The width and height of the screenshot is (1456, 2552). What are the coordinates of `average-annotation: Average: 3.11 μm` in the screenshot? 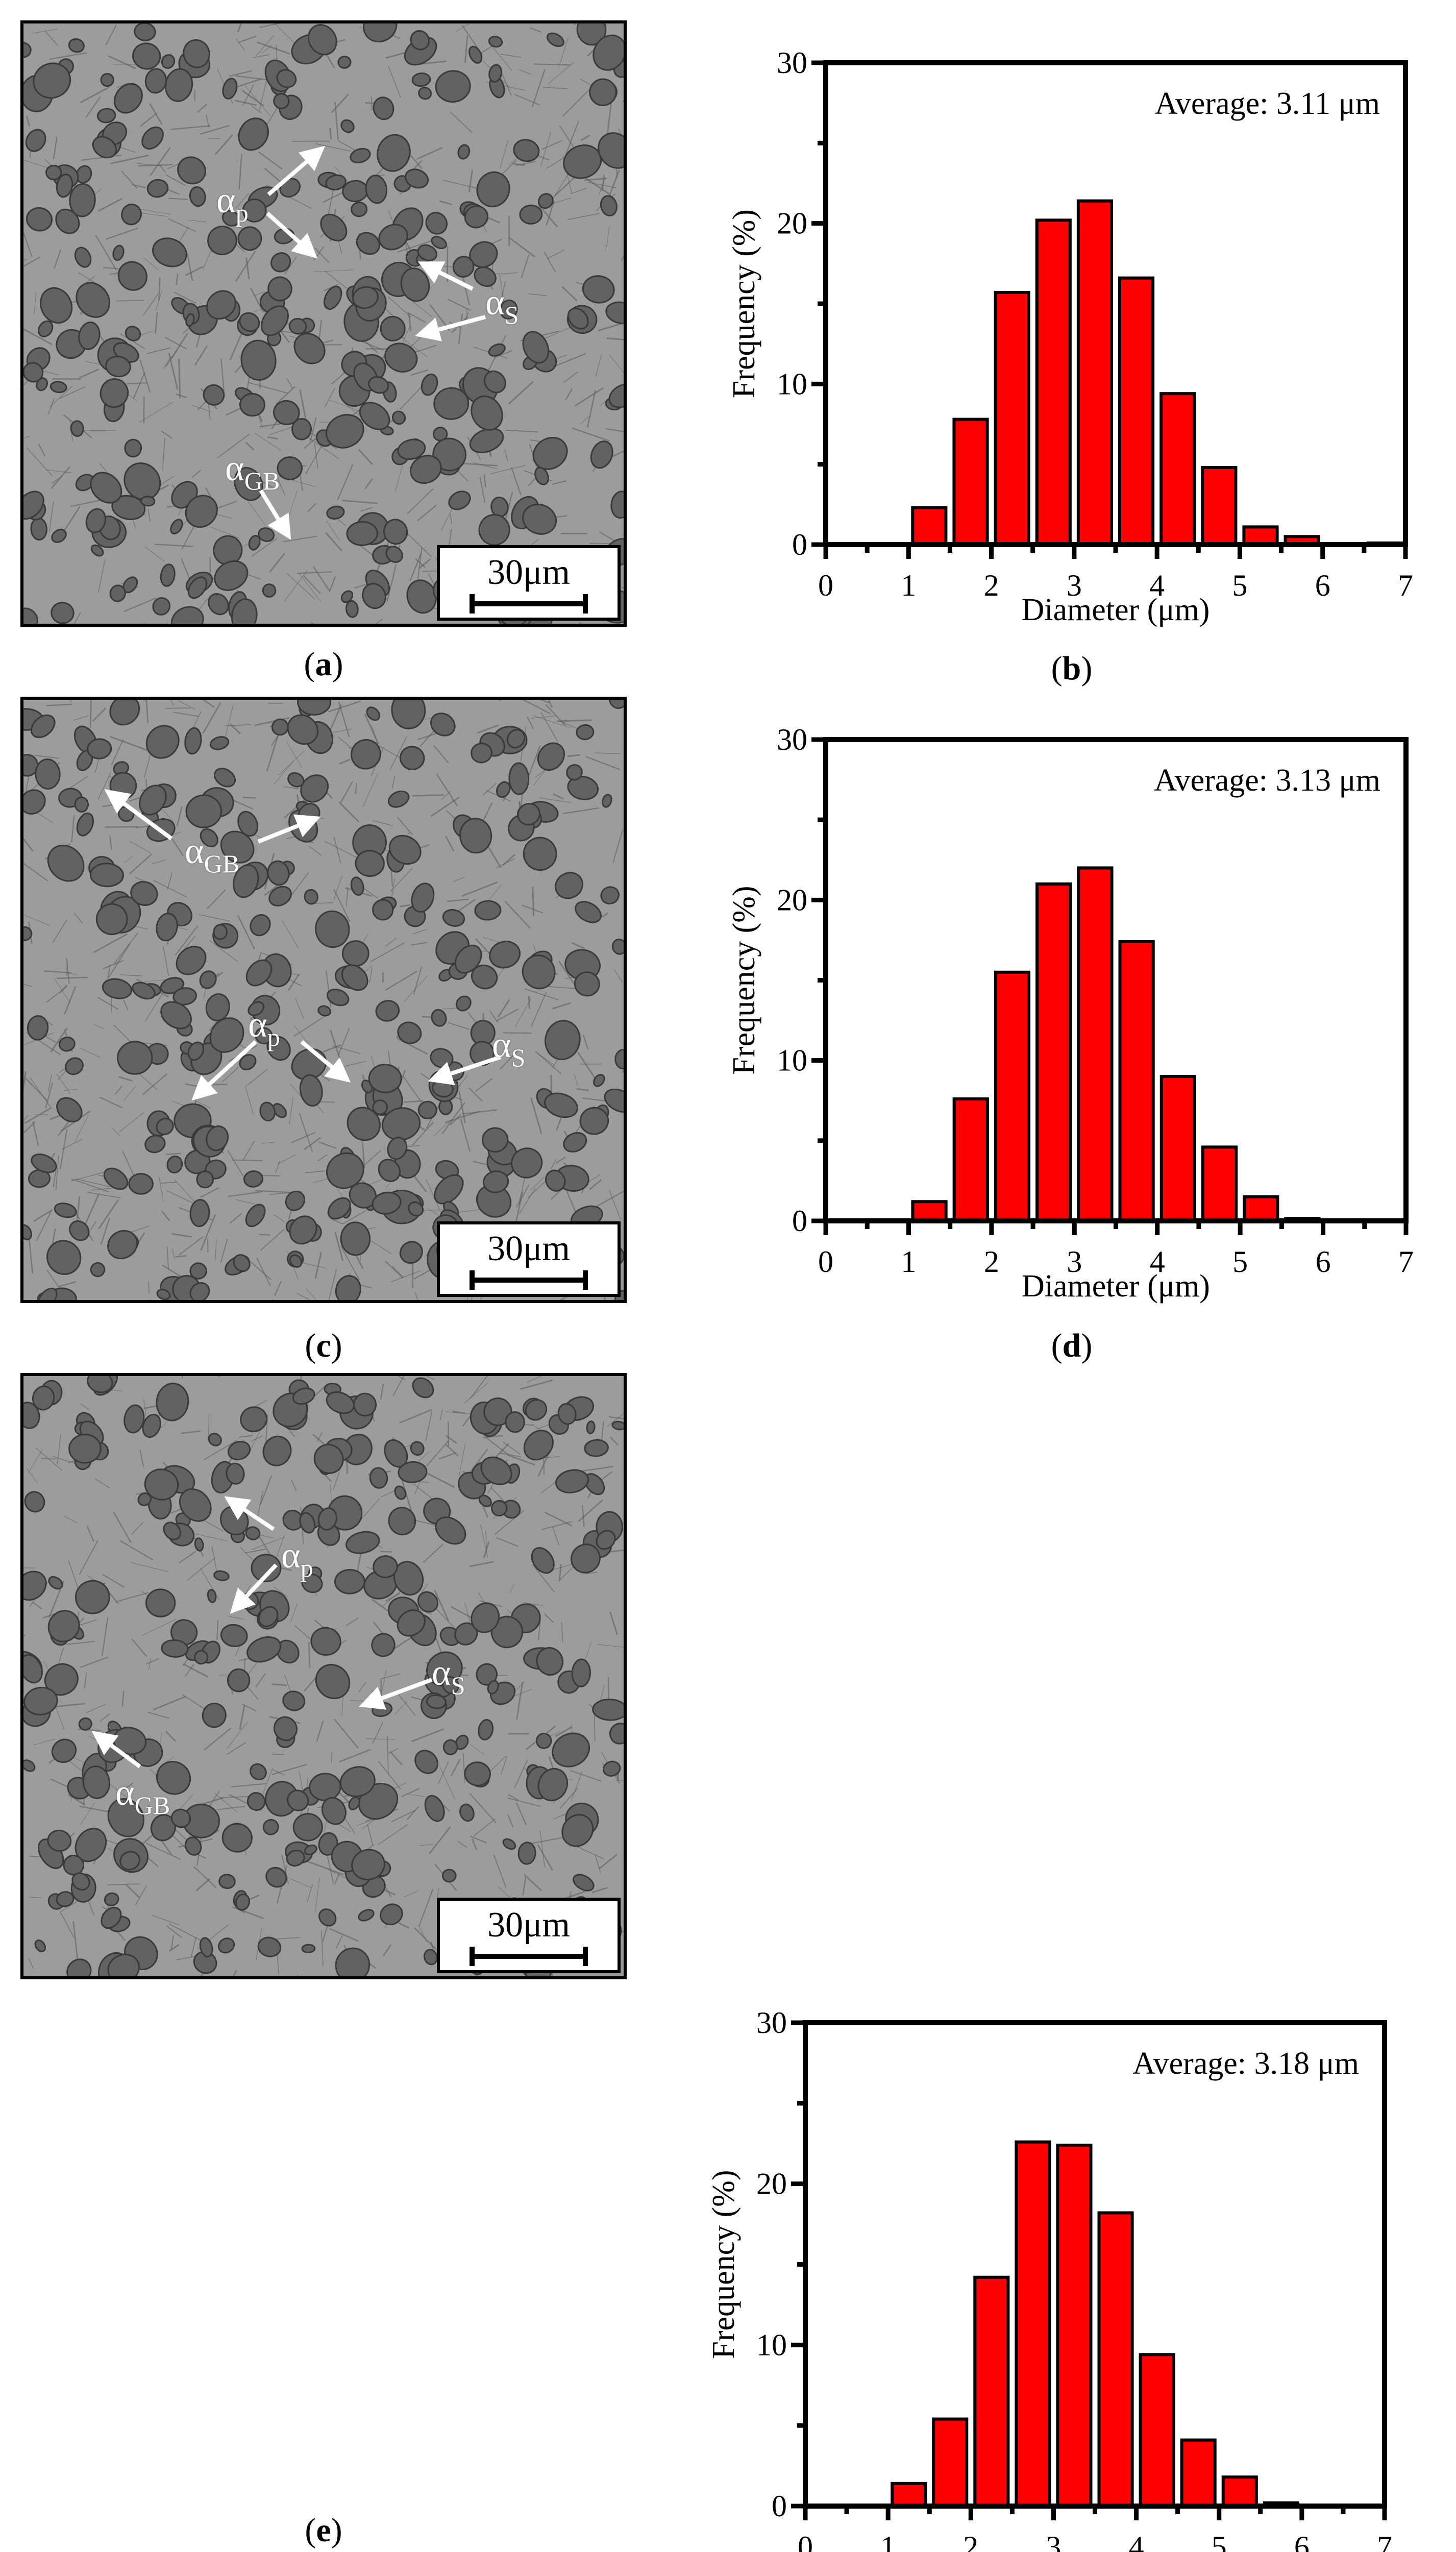 It's located at (1267, 103).